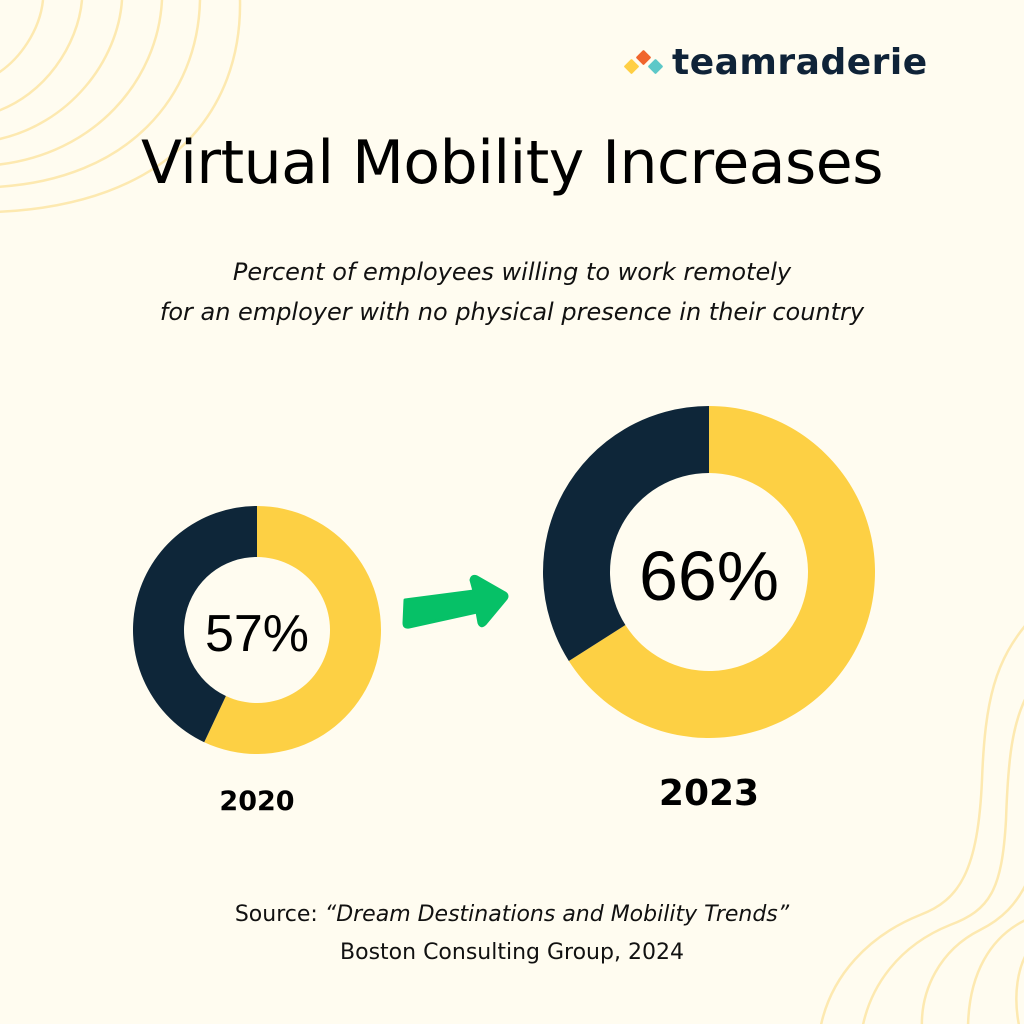 The height and width of the screenshot is (1024, 1024). What do you see at coordinates (455, 601) in the screenshot?
I see `increase-arrow-icon` at bounding box center [455, 601].